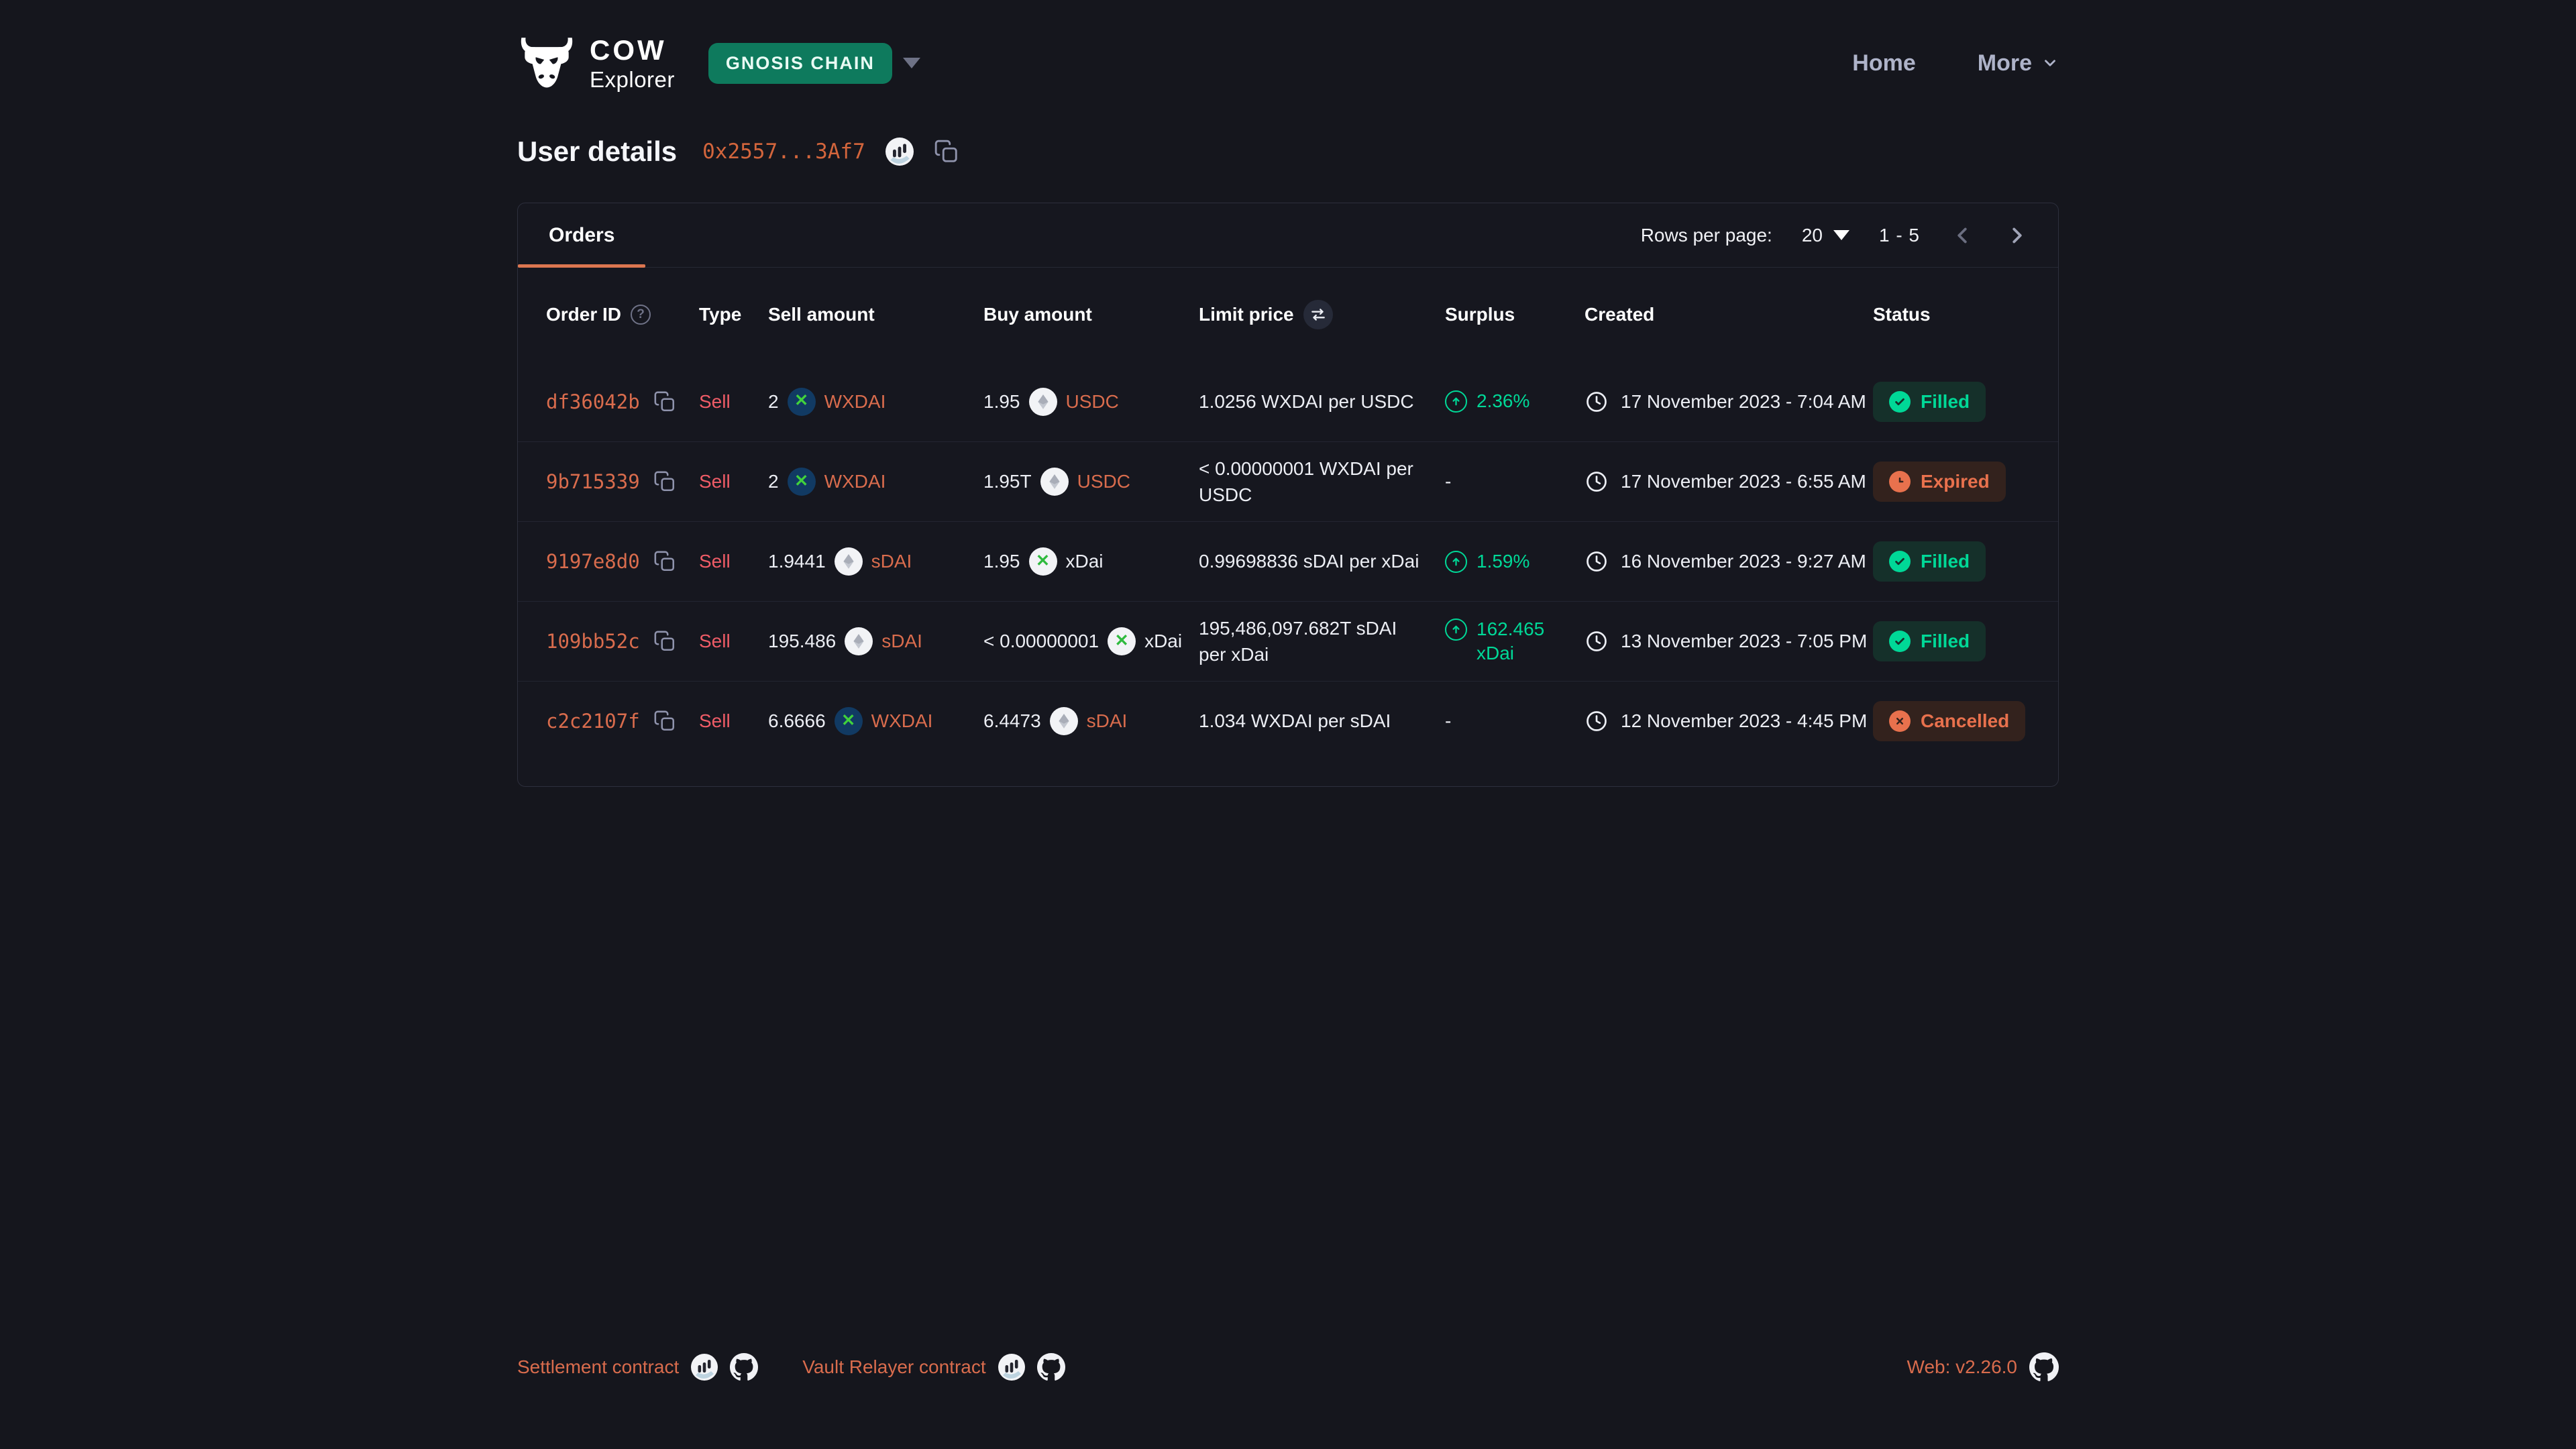  I want to click on order-id-link: 9197e8d0, so click(593, 561).